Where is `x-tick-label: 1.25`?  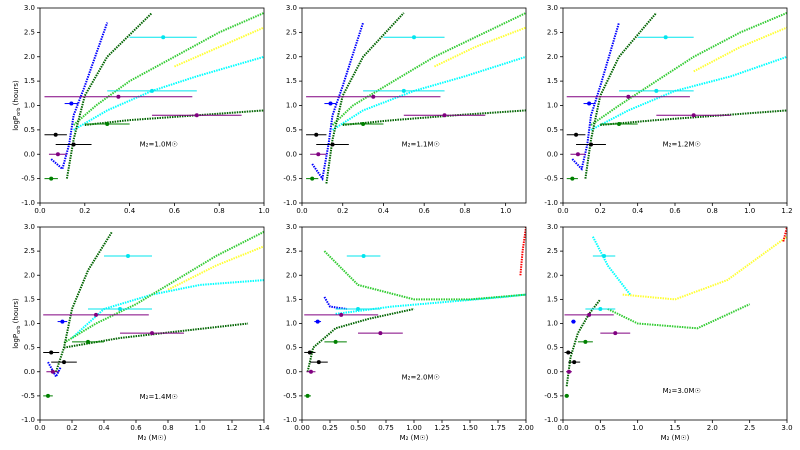 x-tick-label: 1.25 is located at coordinates (442, 428).